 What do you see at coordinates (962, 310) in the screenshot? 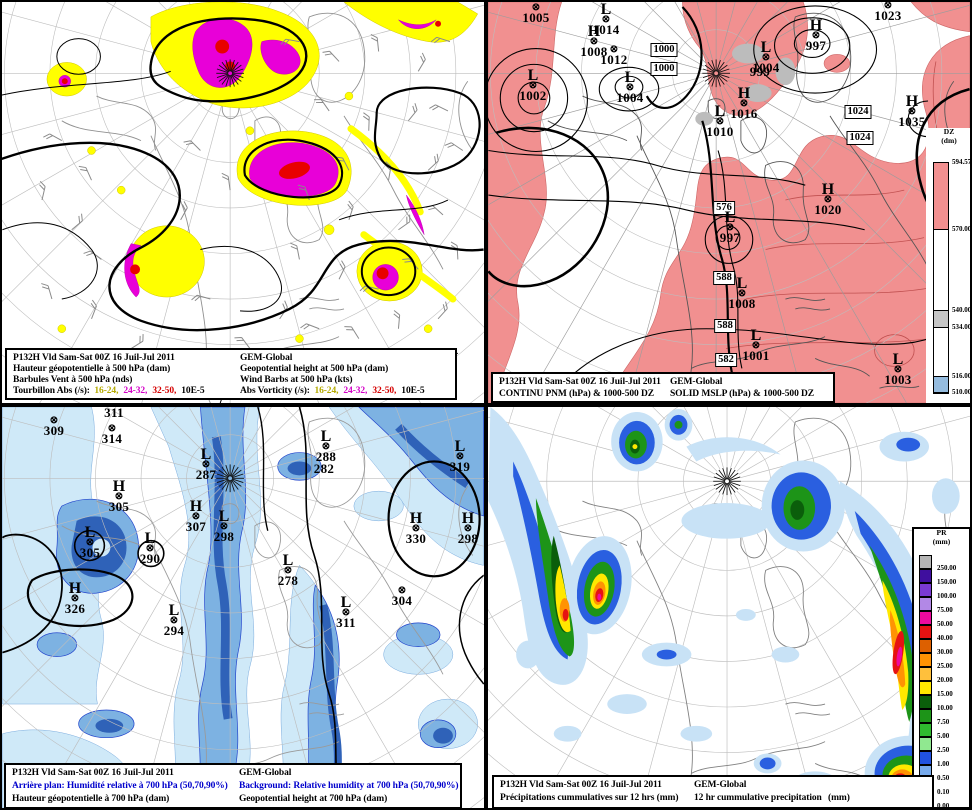
I see `dz-tick-label: 540.00` at bounding box center [962, 310].